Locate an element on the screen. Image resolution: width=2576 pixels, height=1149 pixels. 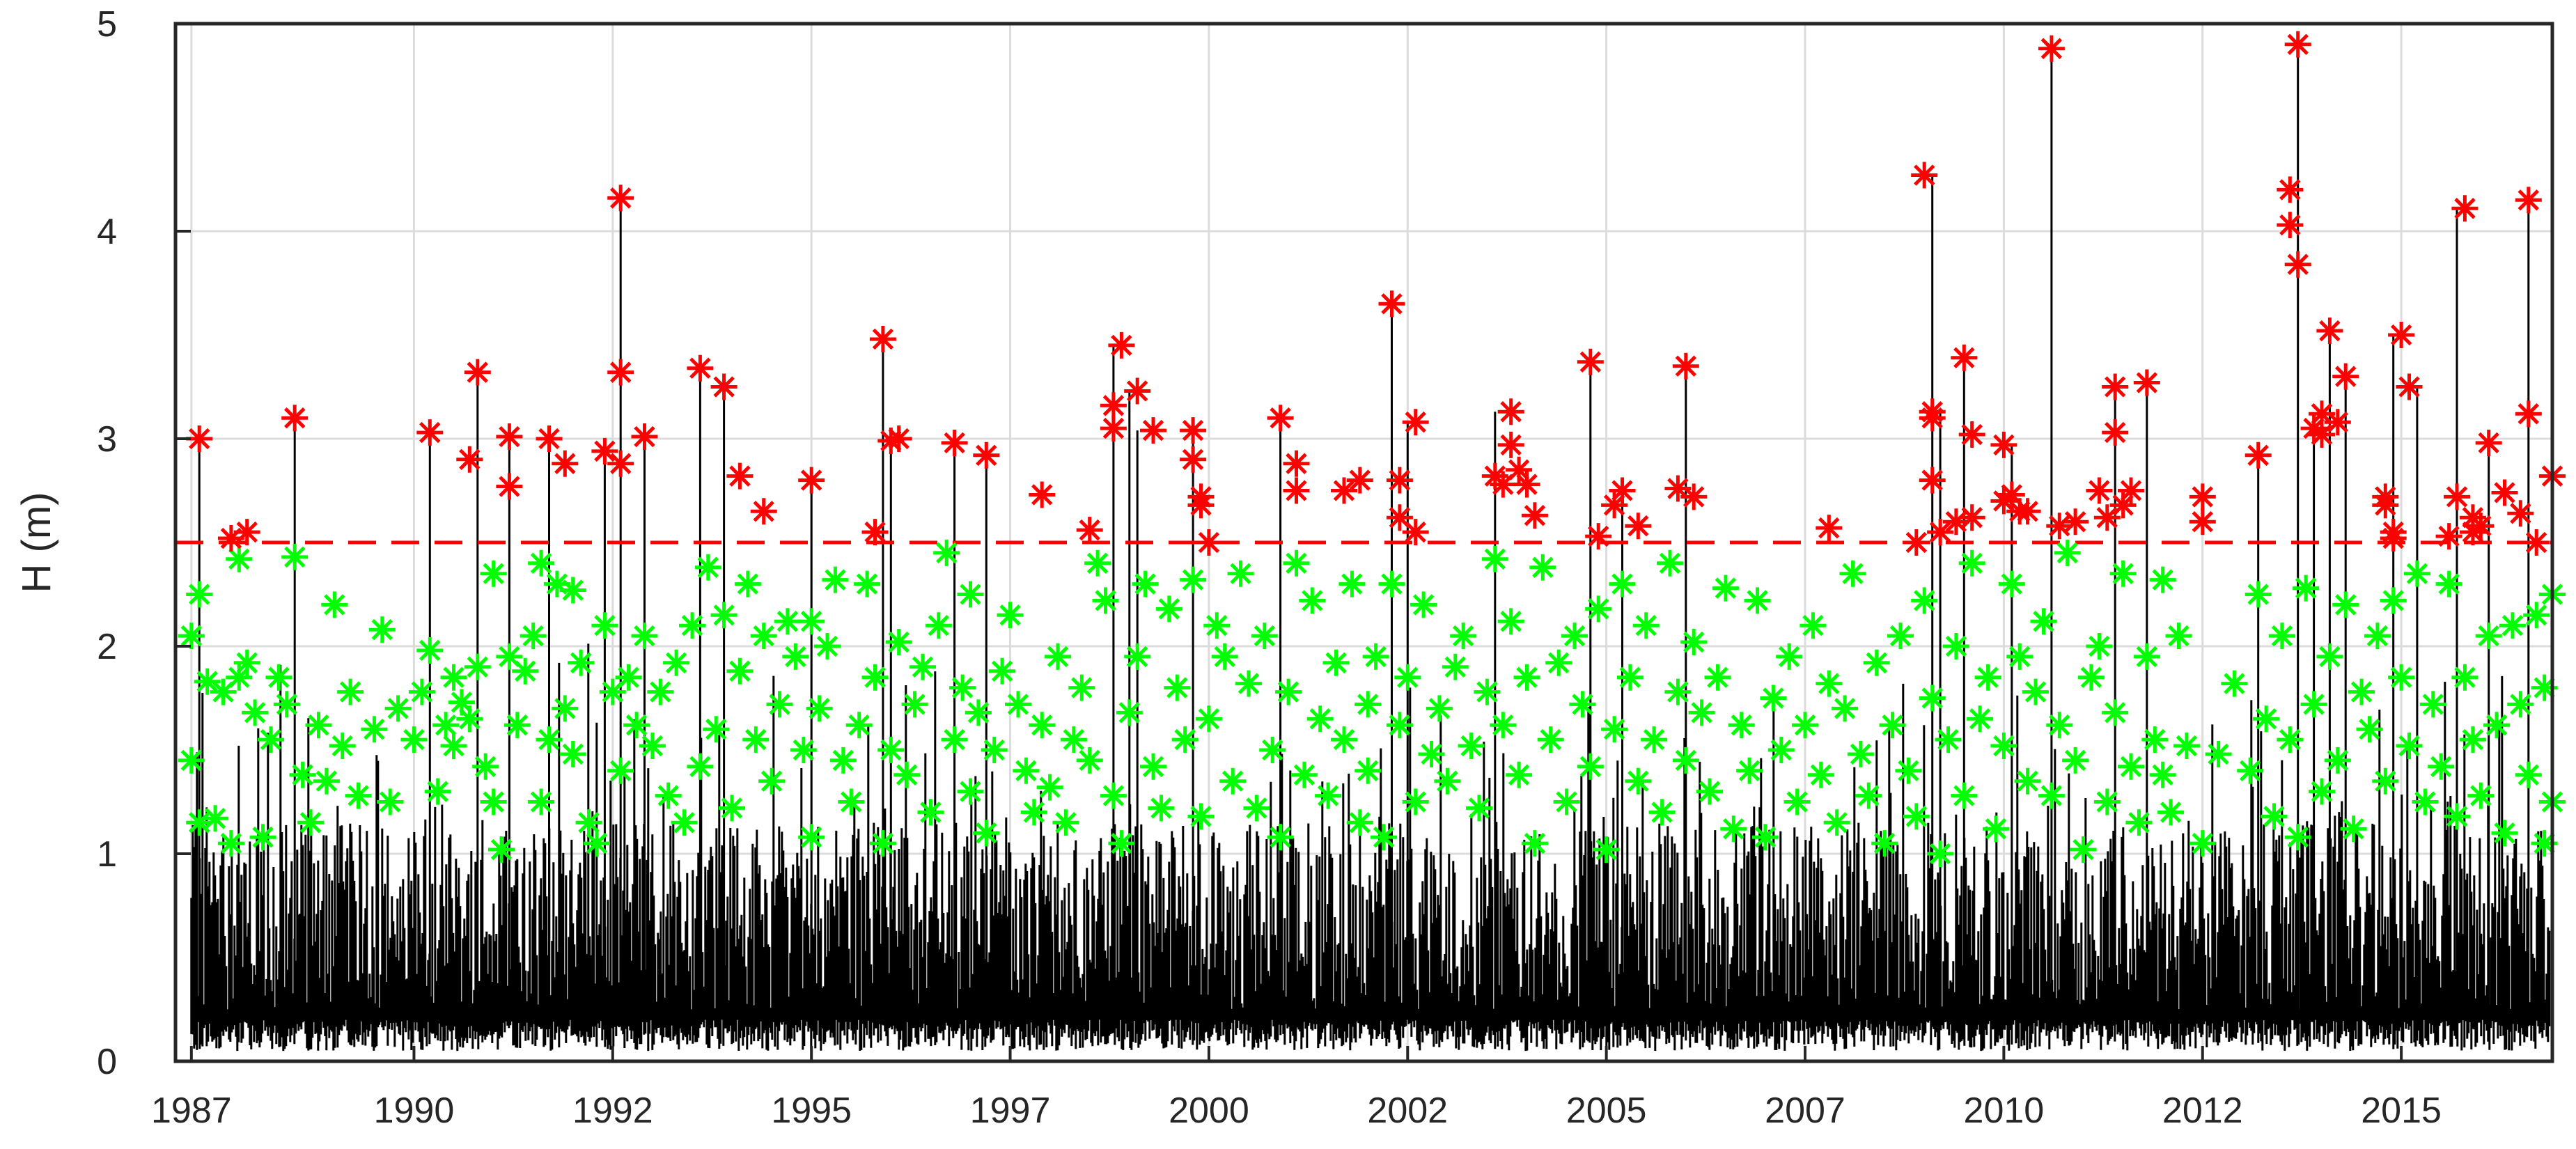
x-tick-label: 1992 is located at coordinates (612, 1111).